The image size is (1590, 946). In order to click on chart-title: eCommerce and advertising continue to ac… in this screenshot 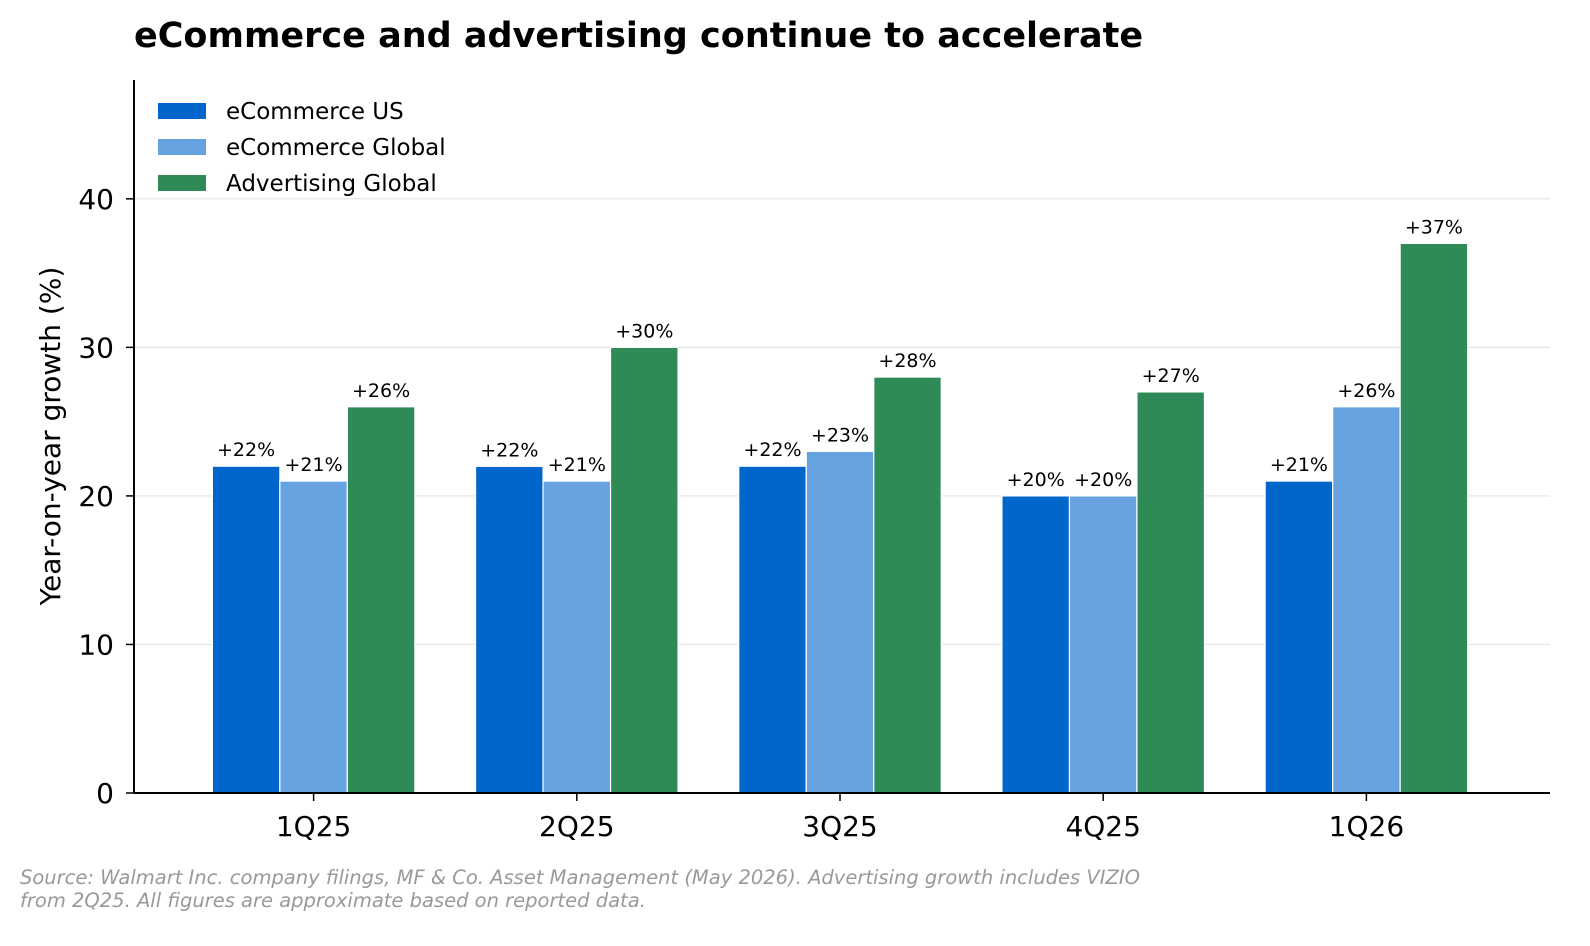, I will do `click(638, 36)`.